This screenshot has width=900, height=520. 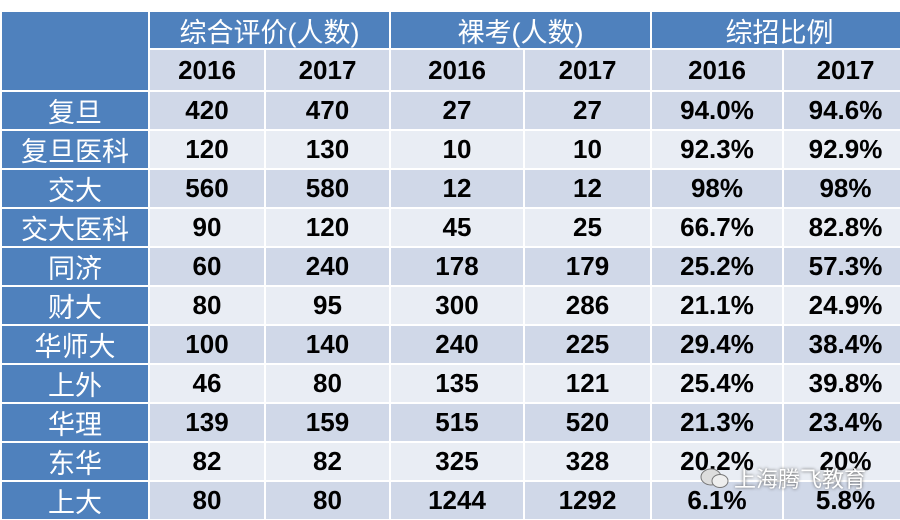 I want to click on group-header: 综招比例, so click(x=776, y=30).